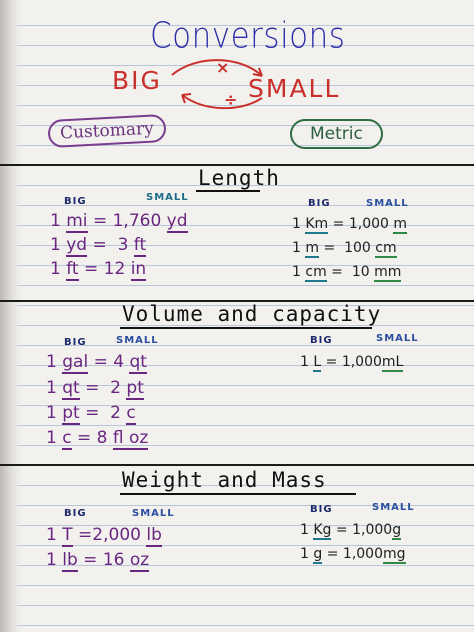  I want to click on length-metric-row: 1 Km = 1,000 m, so click(350, 225).